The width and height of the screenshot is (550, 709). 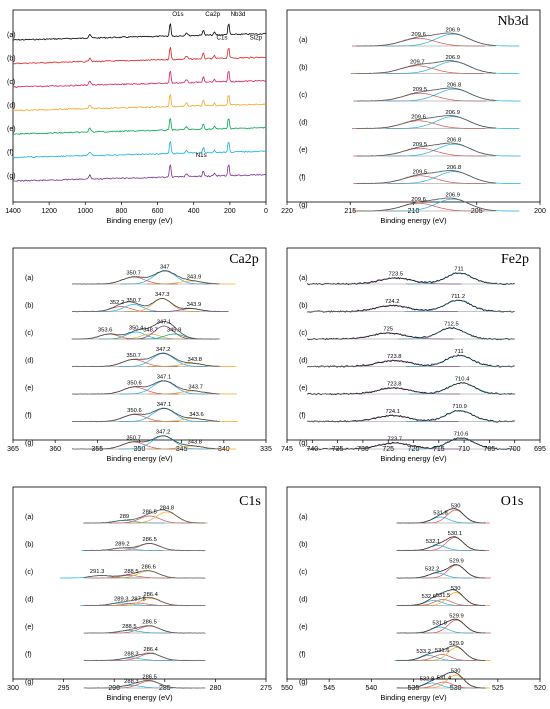 I want to click on peak-value-label: 289, so click(x=124, y=517).